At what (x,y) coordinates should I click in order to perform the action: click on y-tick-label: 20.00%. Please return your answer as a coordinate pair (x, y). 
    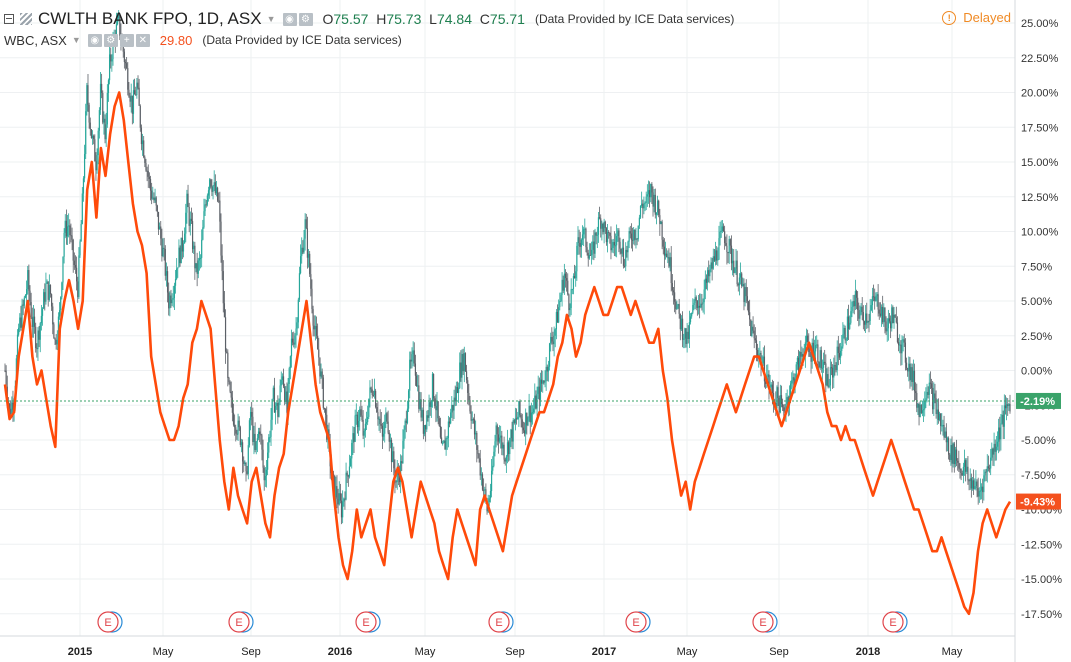
    Looking at the image, I should click on (1040, 94).